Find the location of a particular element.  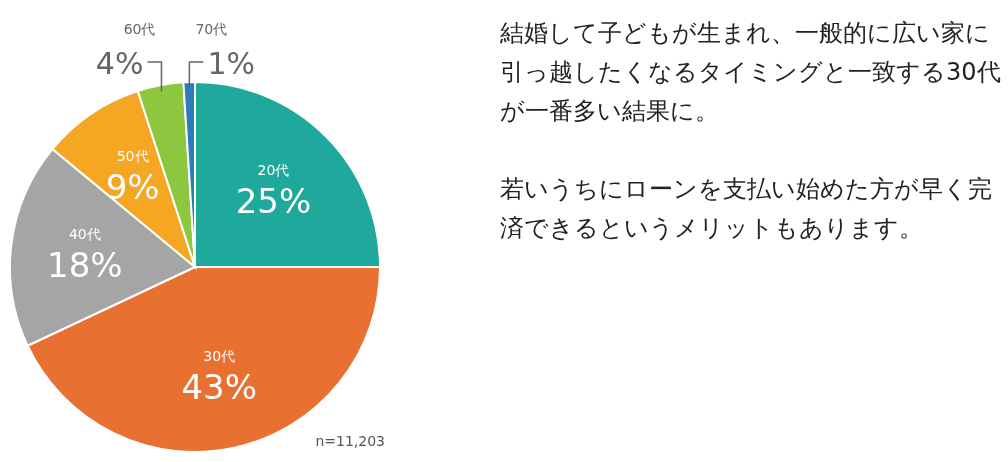

data-label: 43% is located at coordinates (219, 387).